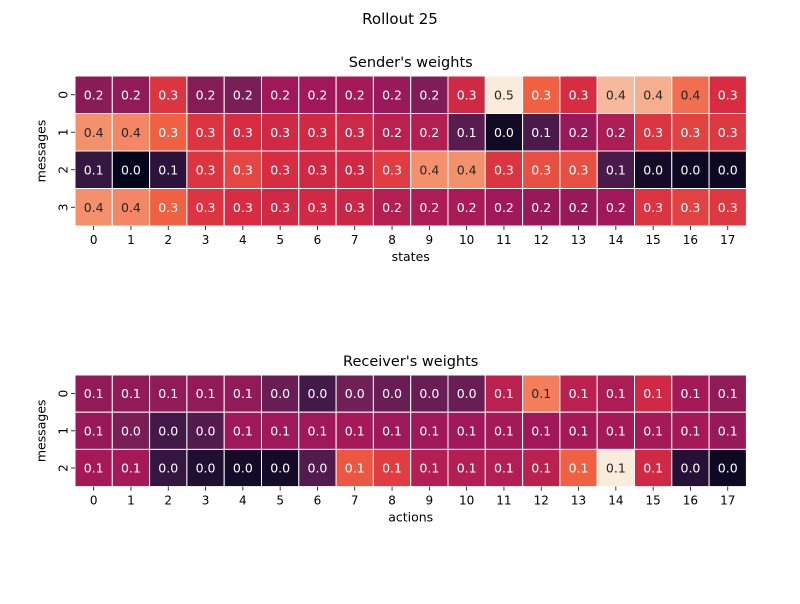  What do you see at coordinates (280, 240) in the screenshot?
I see `x-tick-label: 5` at bounding box center [280, 240].